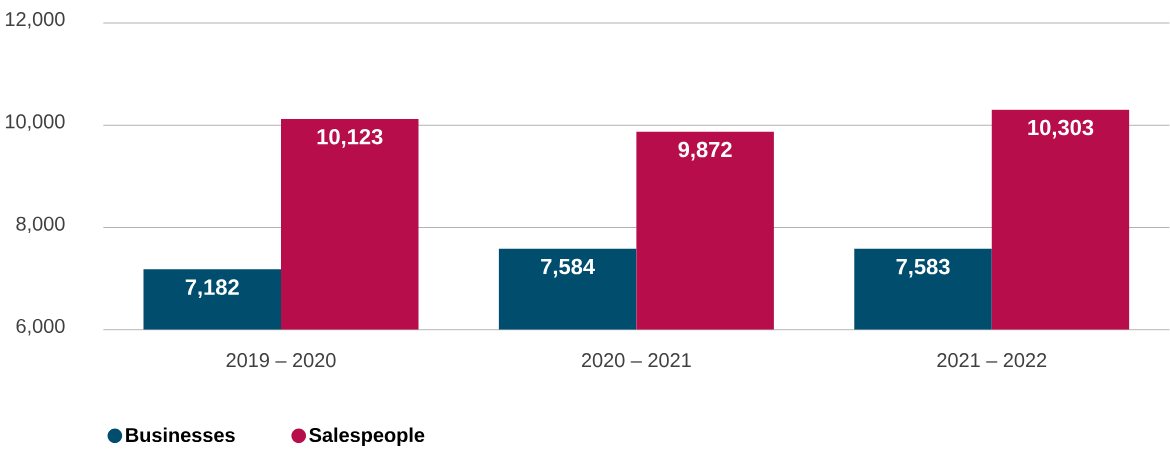 This screenshot has height=453, width=1170. What do you see at coordinates (636, 360) in the screenshot?
I see `x-tick-label: 2020 – 2021` at bounding box center [636, 360].